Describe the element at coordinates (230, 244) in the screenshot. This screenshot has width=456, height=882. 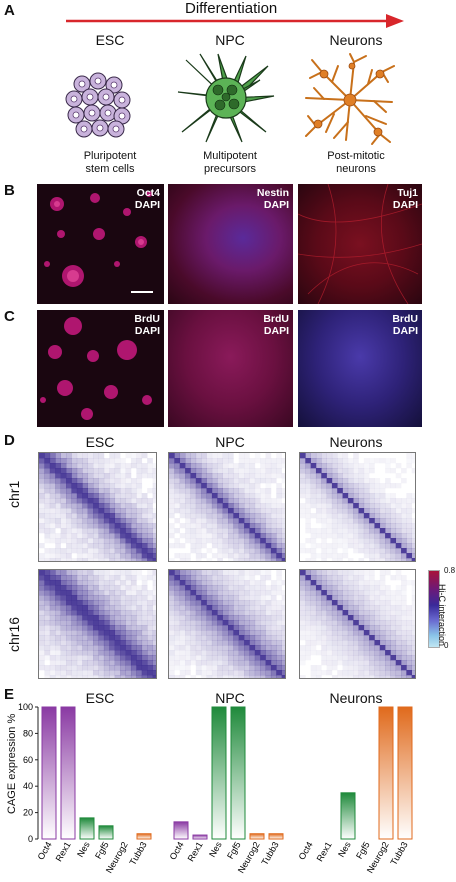
I see `micro-b-npc: Nestin DAPI` at that location.